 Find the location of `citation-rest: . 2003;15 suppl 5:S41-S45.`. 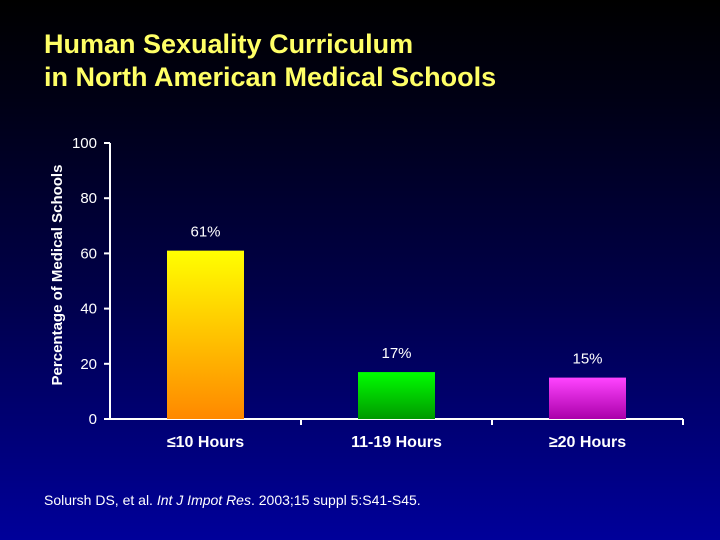

citation-rest: . 2003;15 suppl 5:S41-S45. is located at coordinates (335, 500).